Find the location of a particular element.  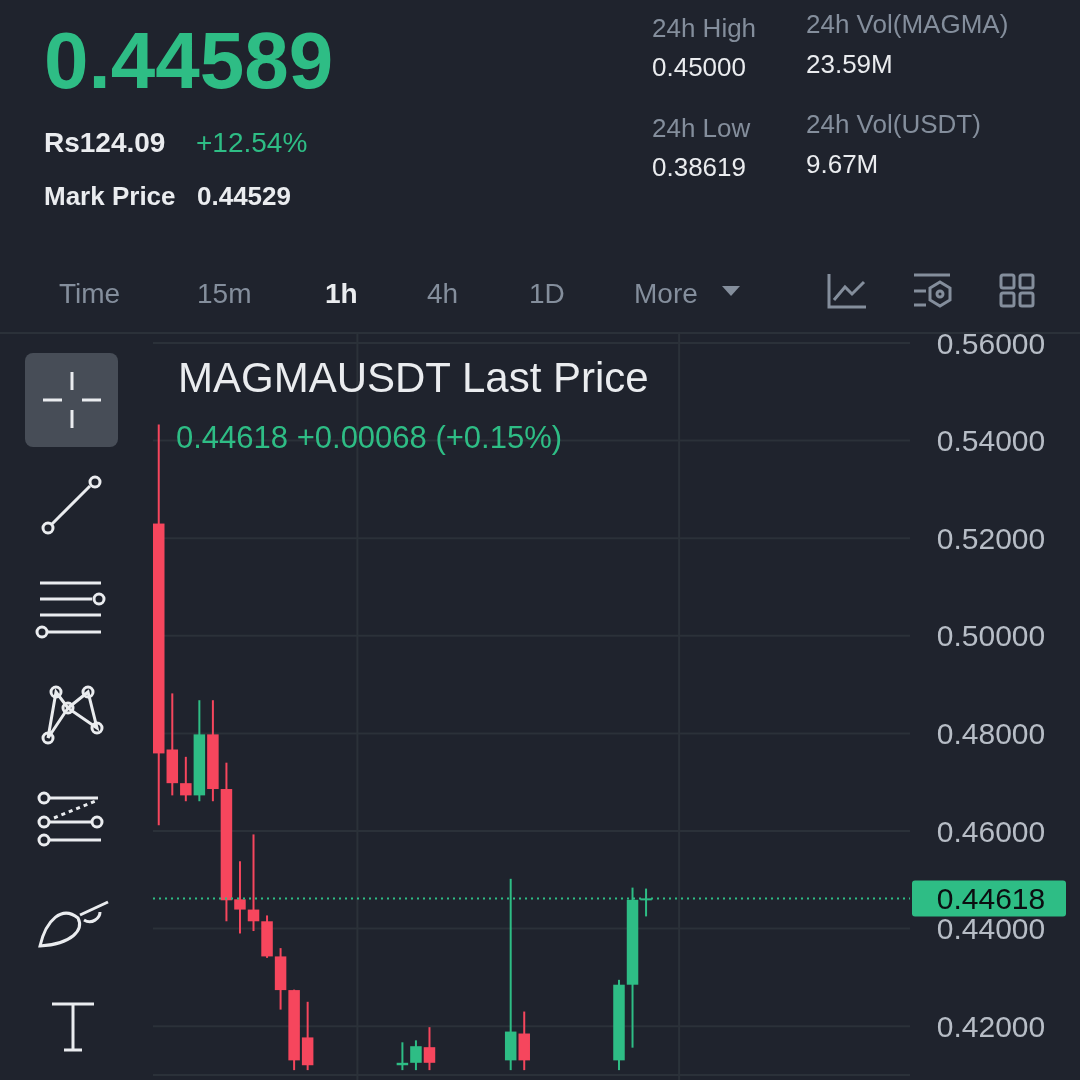

text: 0.45000 is located at coordinates (699, 67).